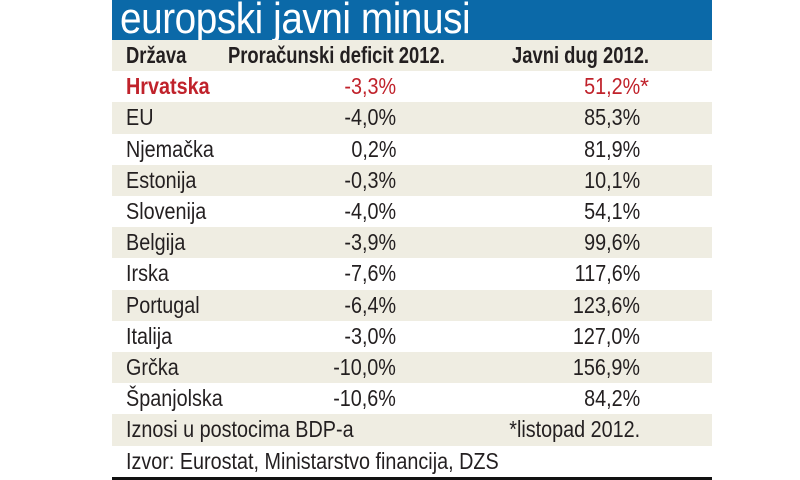  What do you see at coordinates (170, 148) in the screenshot?
I see `country-cell: Njemačka` at bounding box center [170, 148].